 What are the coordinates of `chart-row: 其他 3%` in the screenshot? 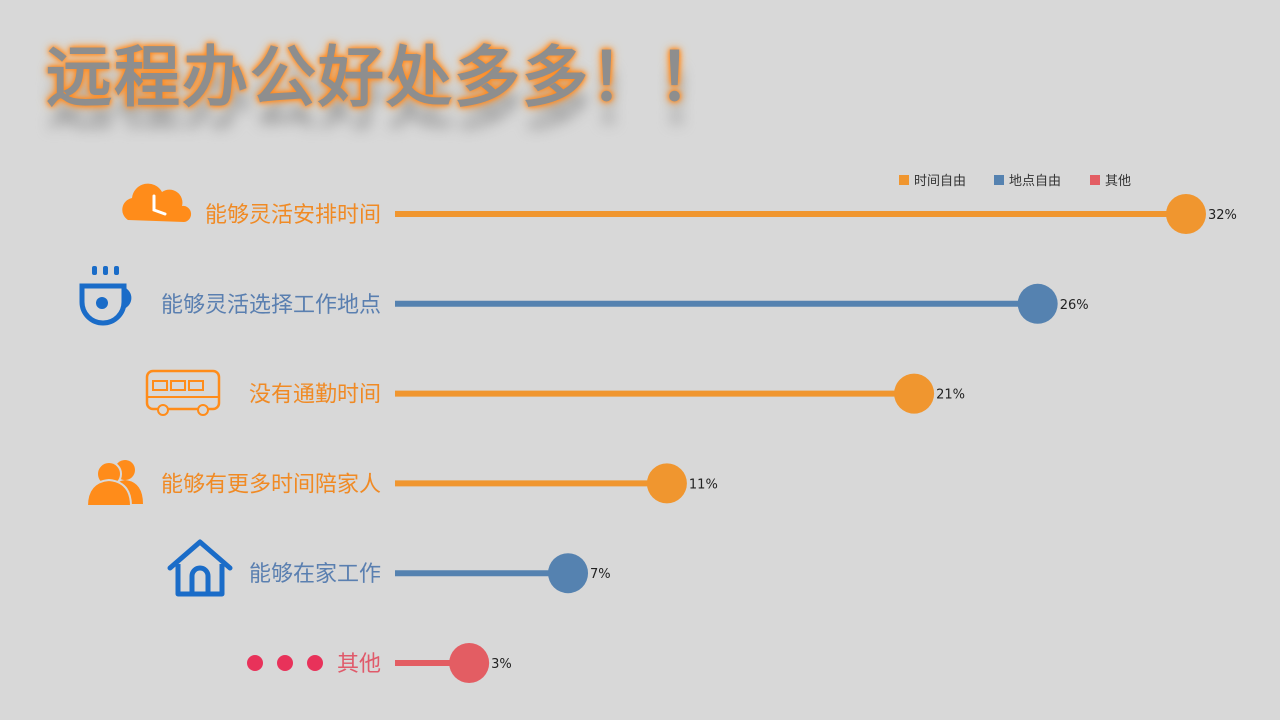 It's located at (379, 663).